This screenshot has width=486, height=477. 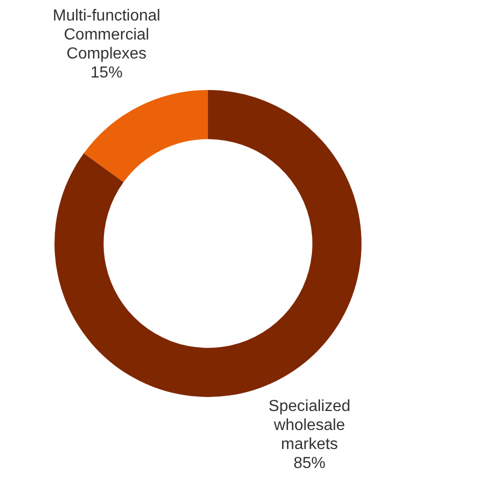 What do you see at coordinates (309, 463) in the screenshot?
I see `data-label: 85%` at bounding box center [309, 463].